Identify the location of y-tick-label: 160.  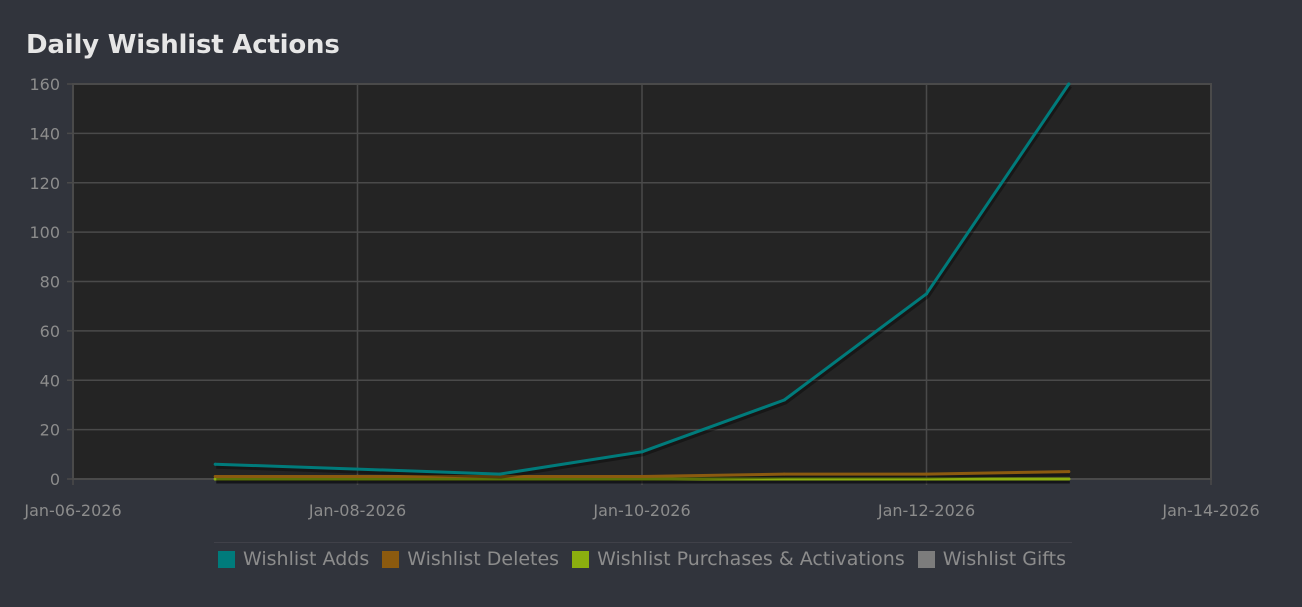
(44, 84).